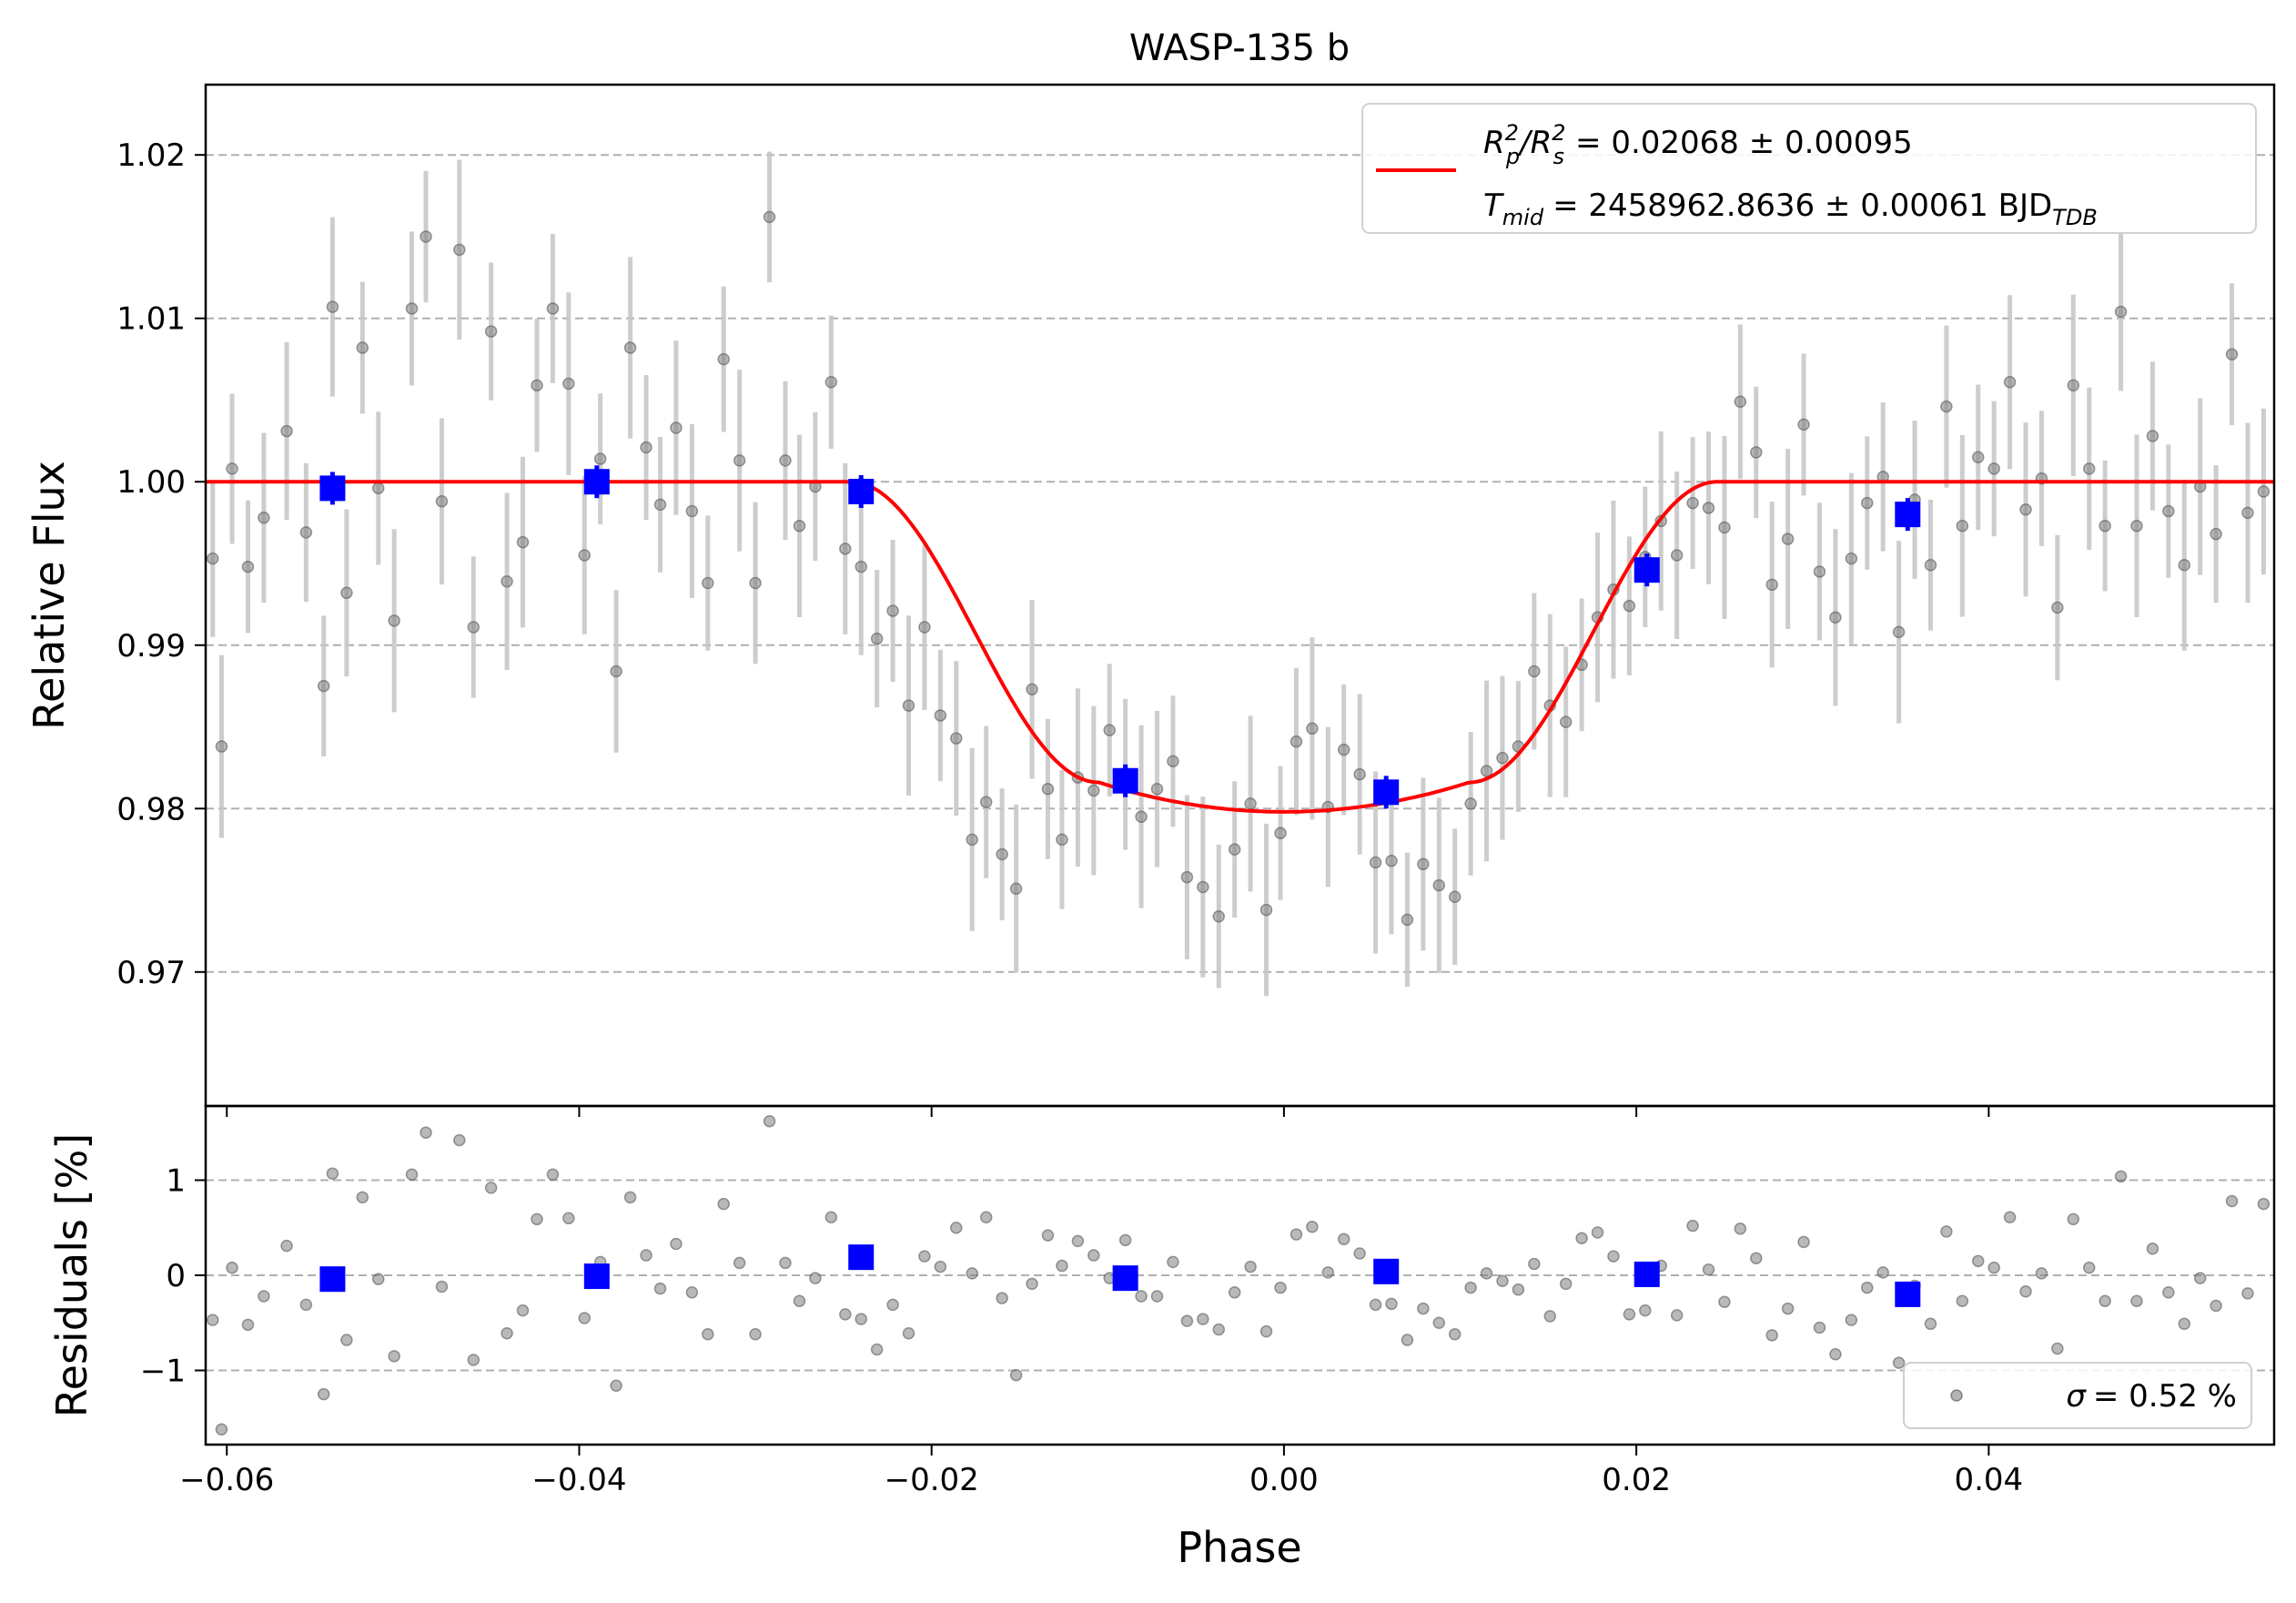 The width and height of the screenshot is (2296, 1603). Describe the element at coordinates (1989, 1480) in the screenshot. I see `x-tick-label: 0.04` at that location.